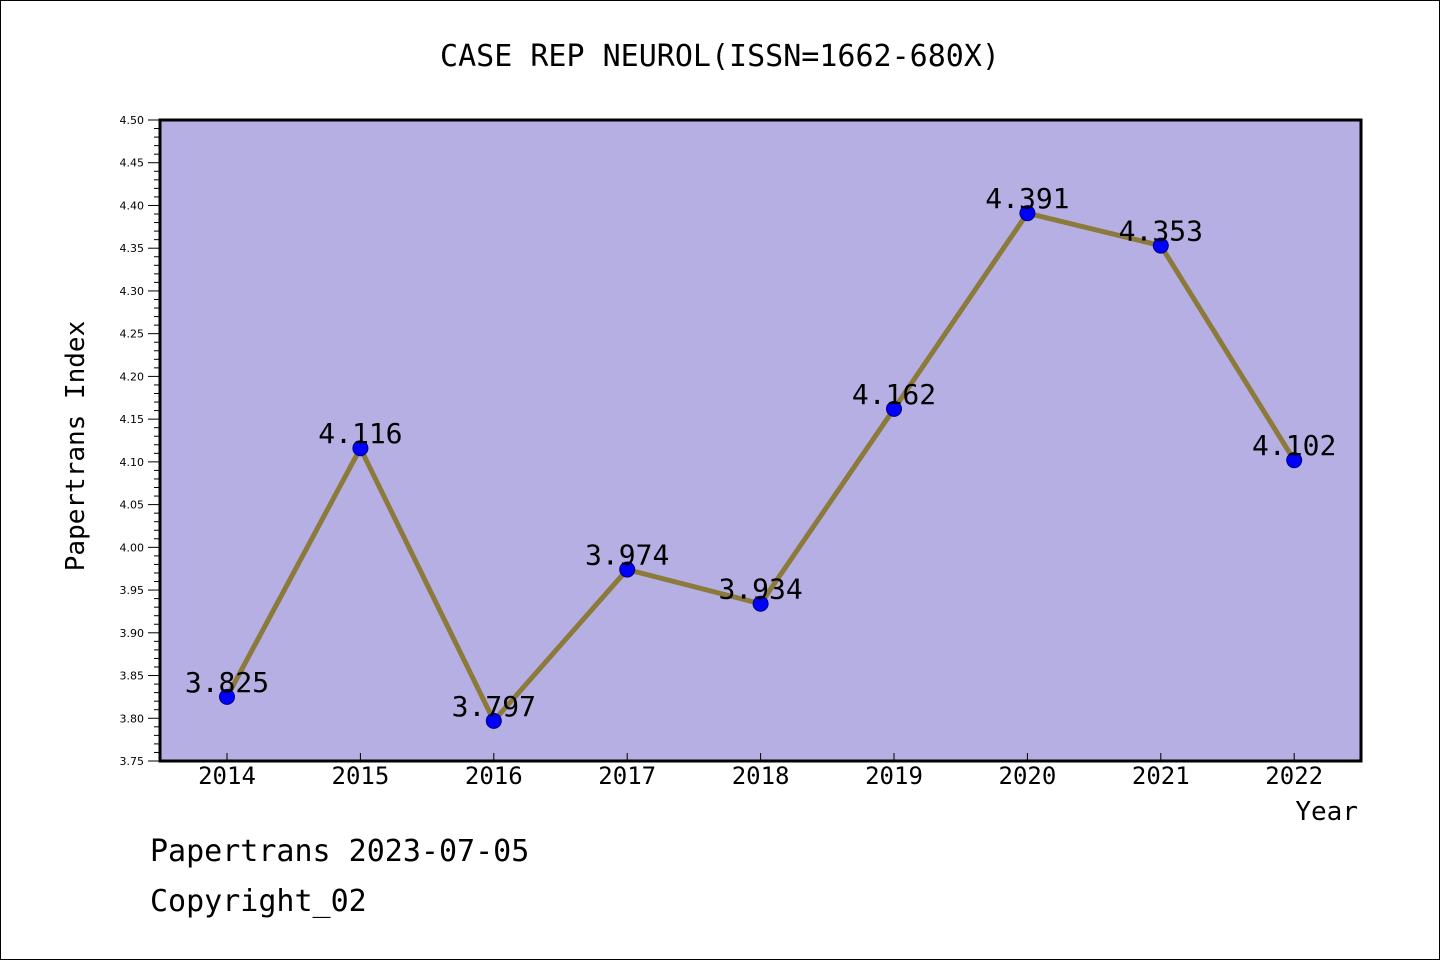  What do you see at coordinates (627, 555) in the screenshot?
I see `data-label: 3.974` at bounding box center [627, 555].